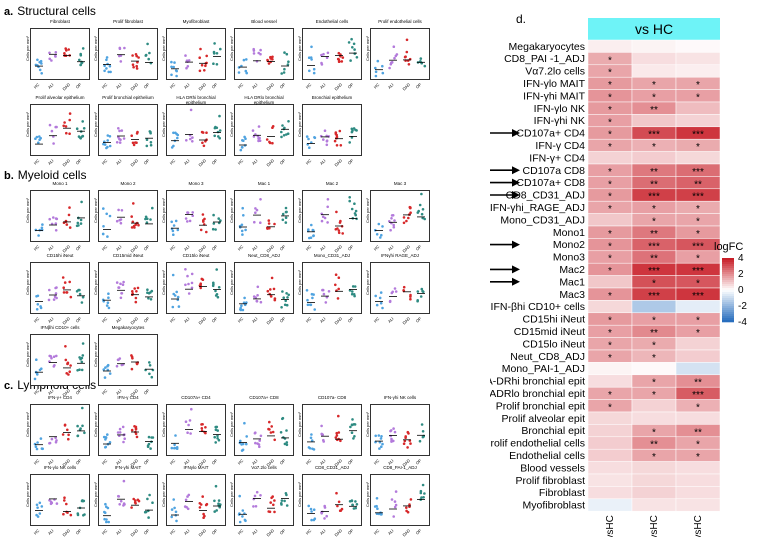  What do you see at coordinates (569, 245) in the screenshot?
I see `heatmap-row-label: Mono2` at bounding box center [569, 245].